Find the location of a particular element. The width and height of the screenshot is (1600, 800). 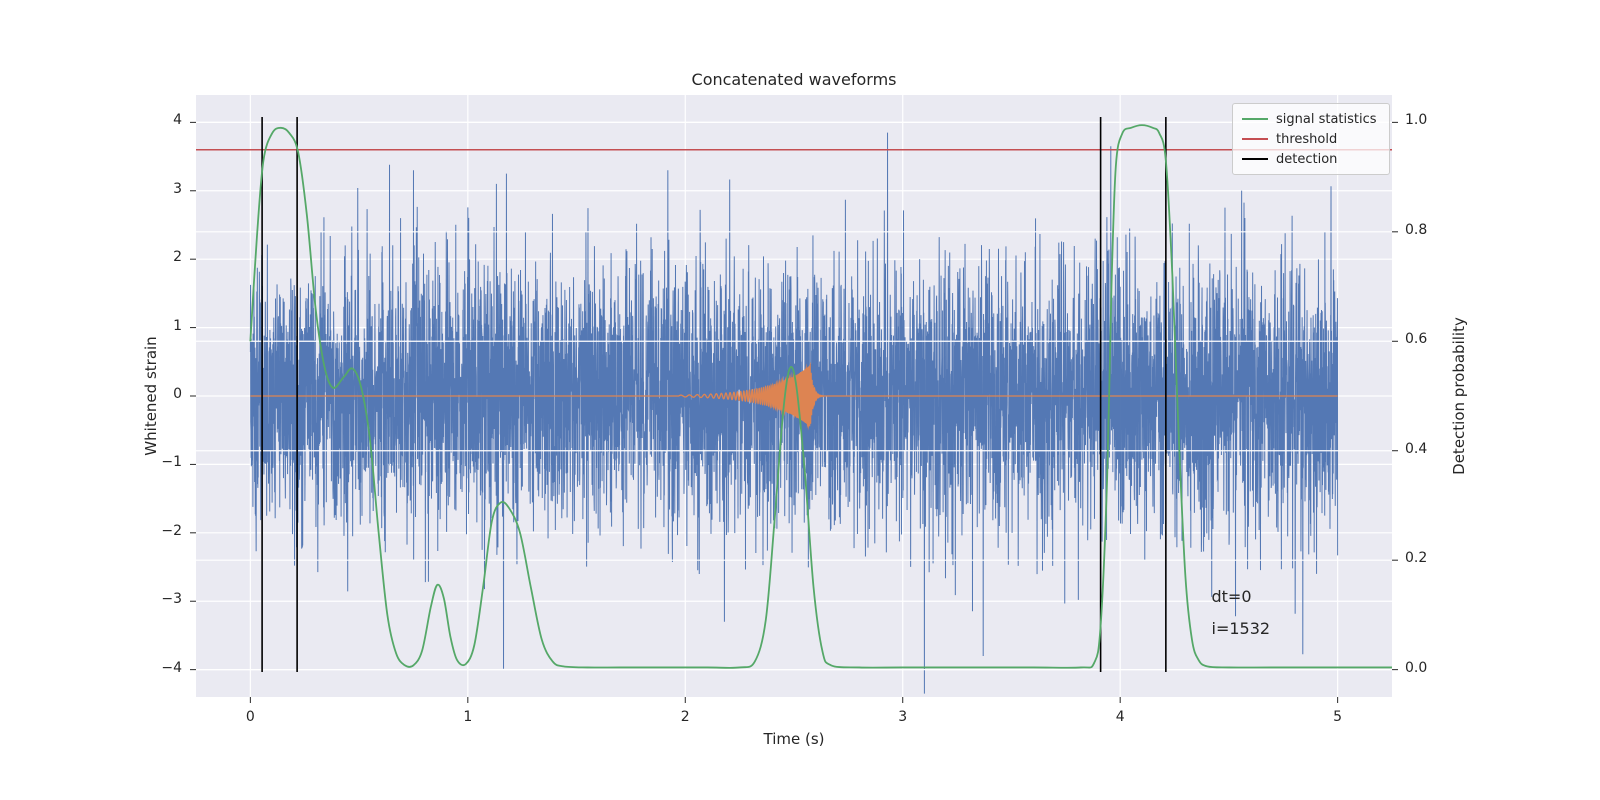

legend-item-threshold: threshold is located at coordinates (1311, 139).